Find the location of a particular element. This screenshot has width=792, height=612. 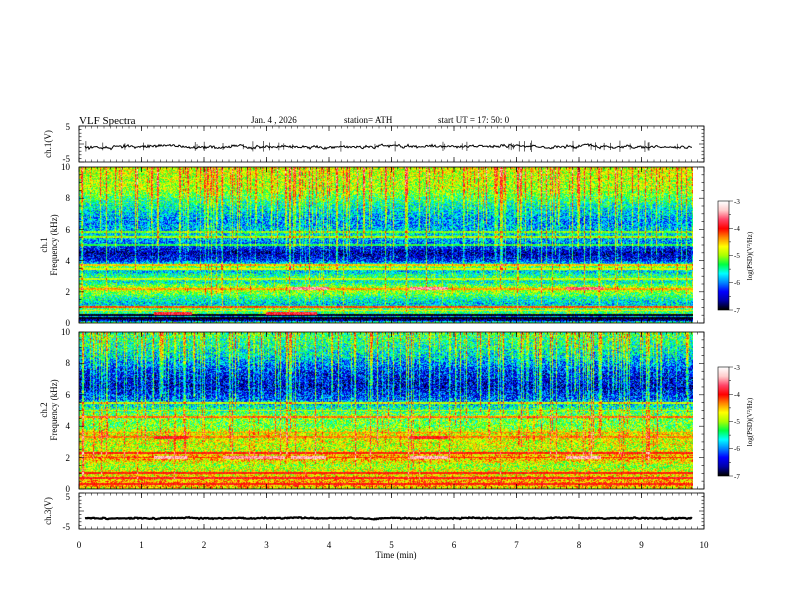

ch2-ytick-label: 0 is located at coordinates (68, 489).